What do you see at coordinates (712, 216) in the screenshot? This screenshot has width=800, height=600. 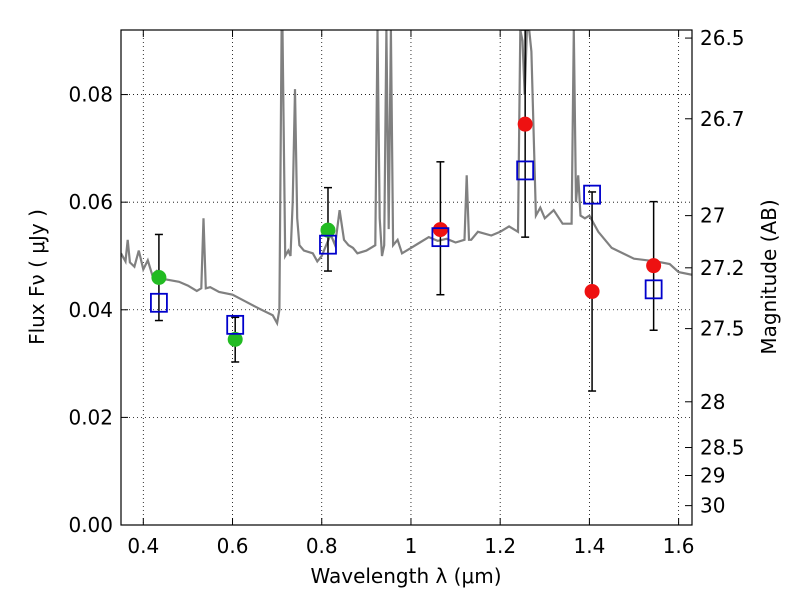 I see `y2-tick-label: 27` at bounding box center [712, 216].